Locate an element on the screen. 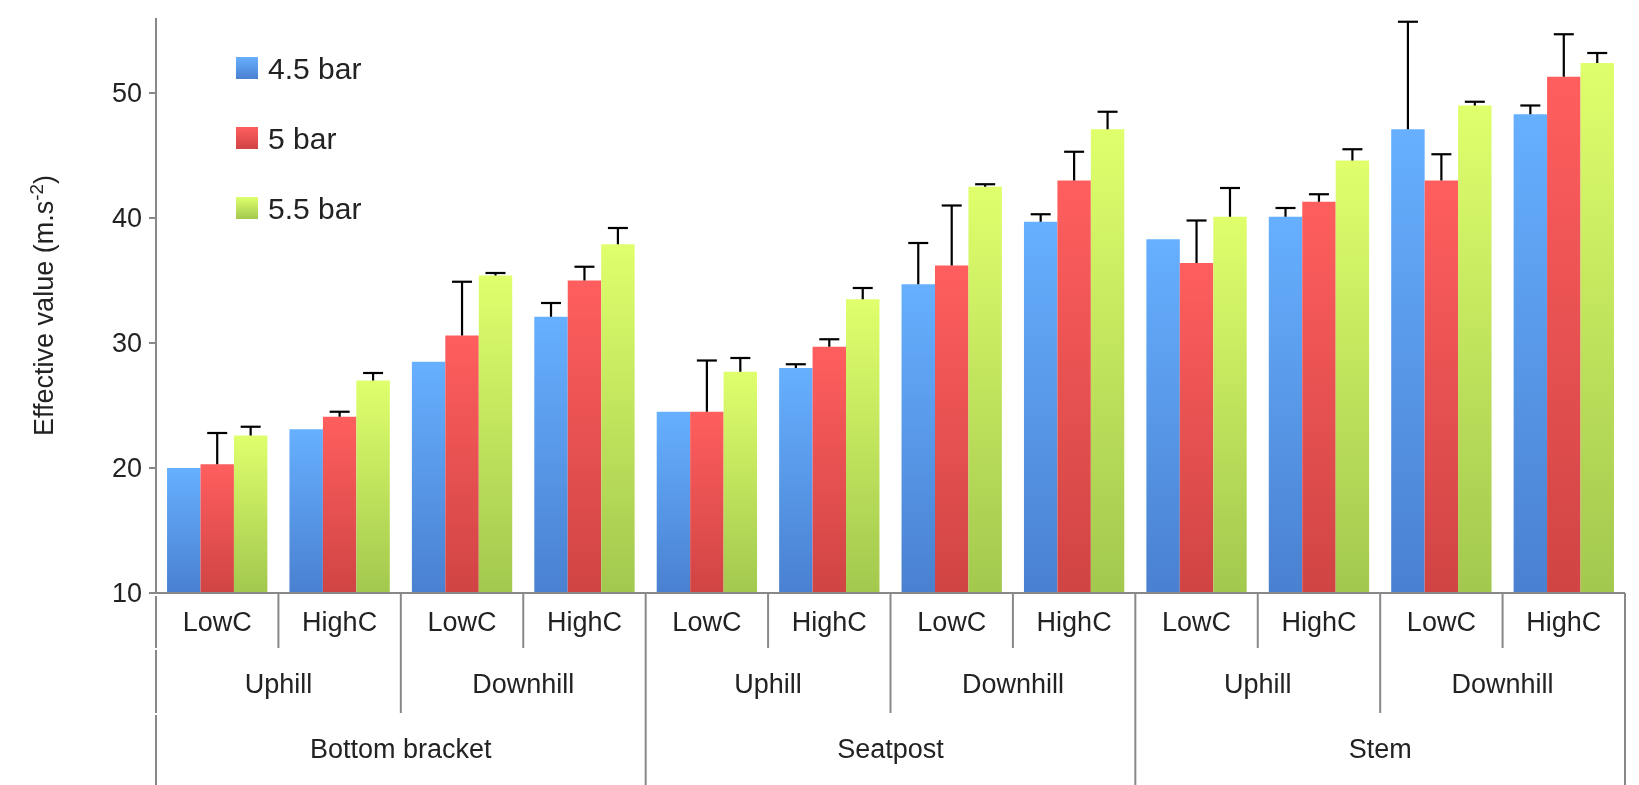 This screenshot has width=1639, height=785. legend-label: 5.5 bar is located at coordinates (315, 208).